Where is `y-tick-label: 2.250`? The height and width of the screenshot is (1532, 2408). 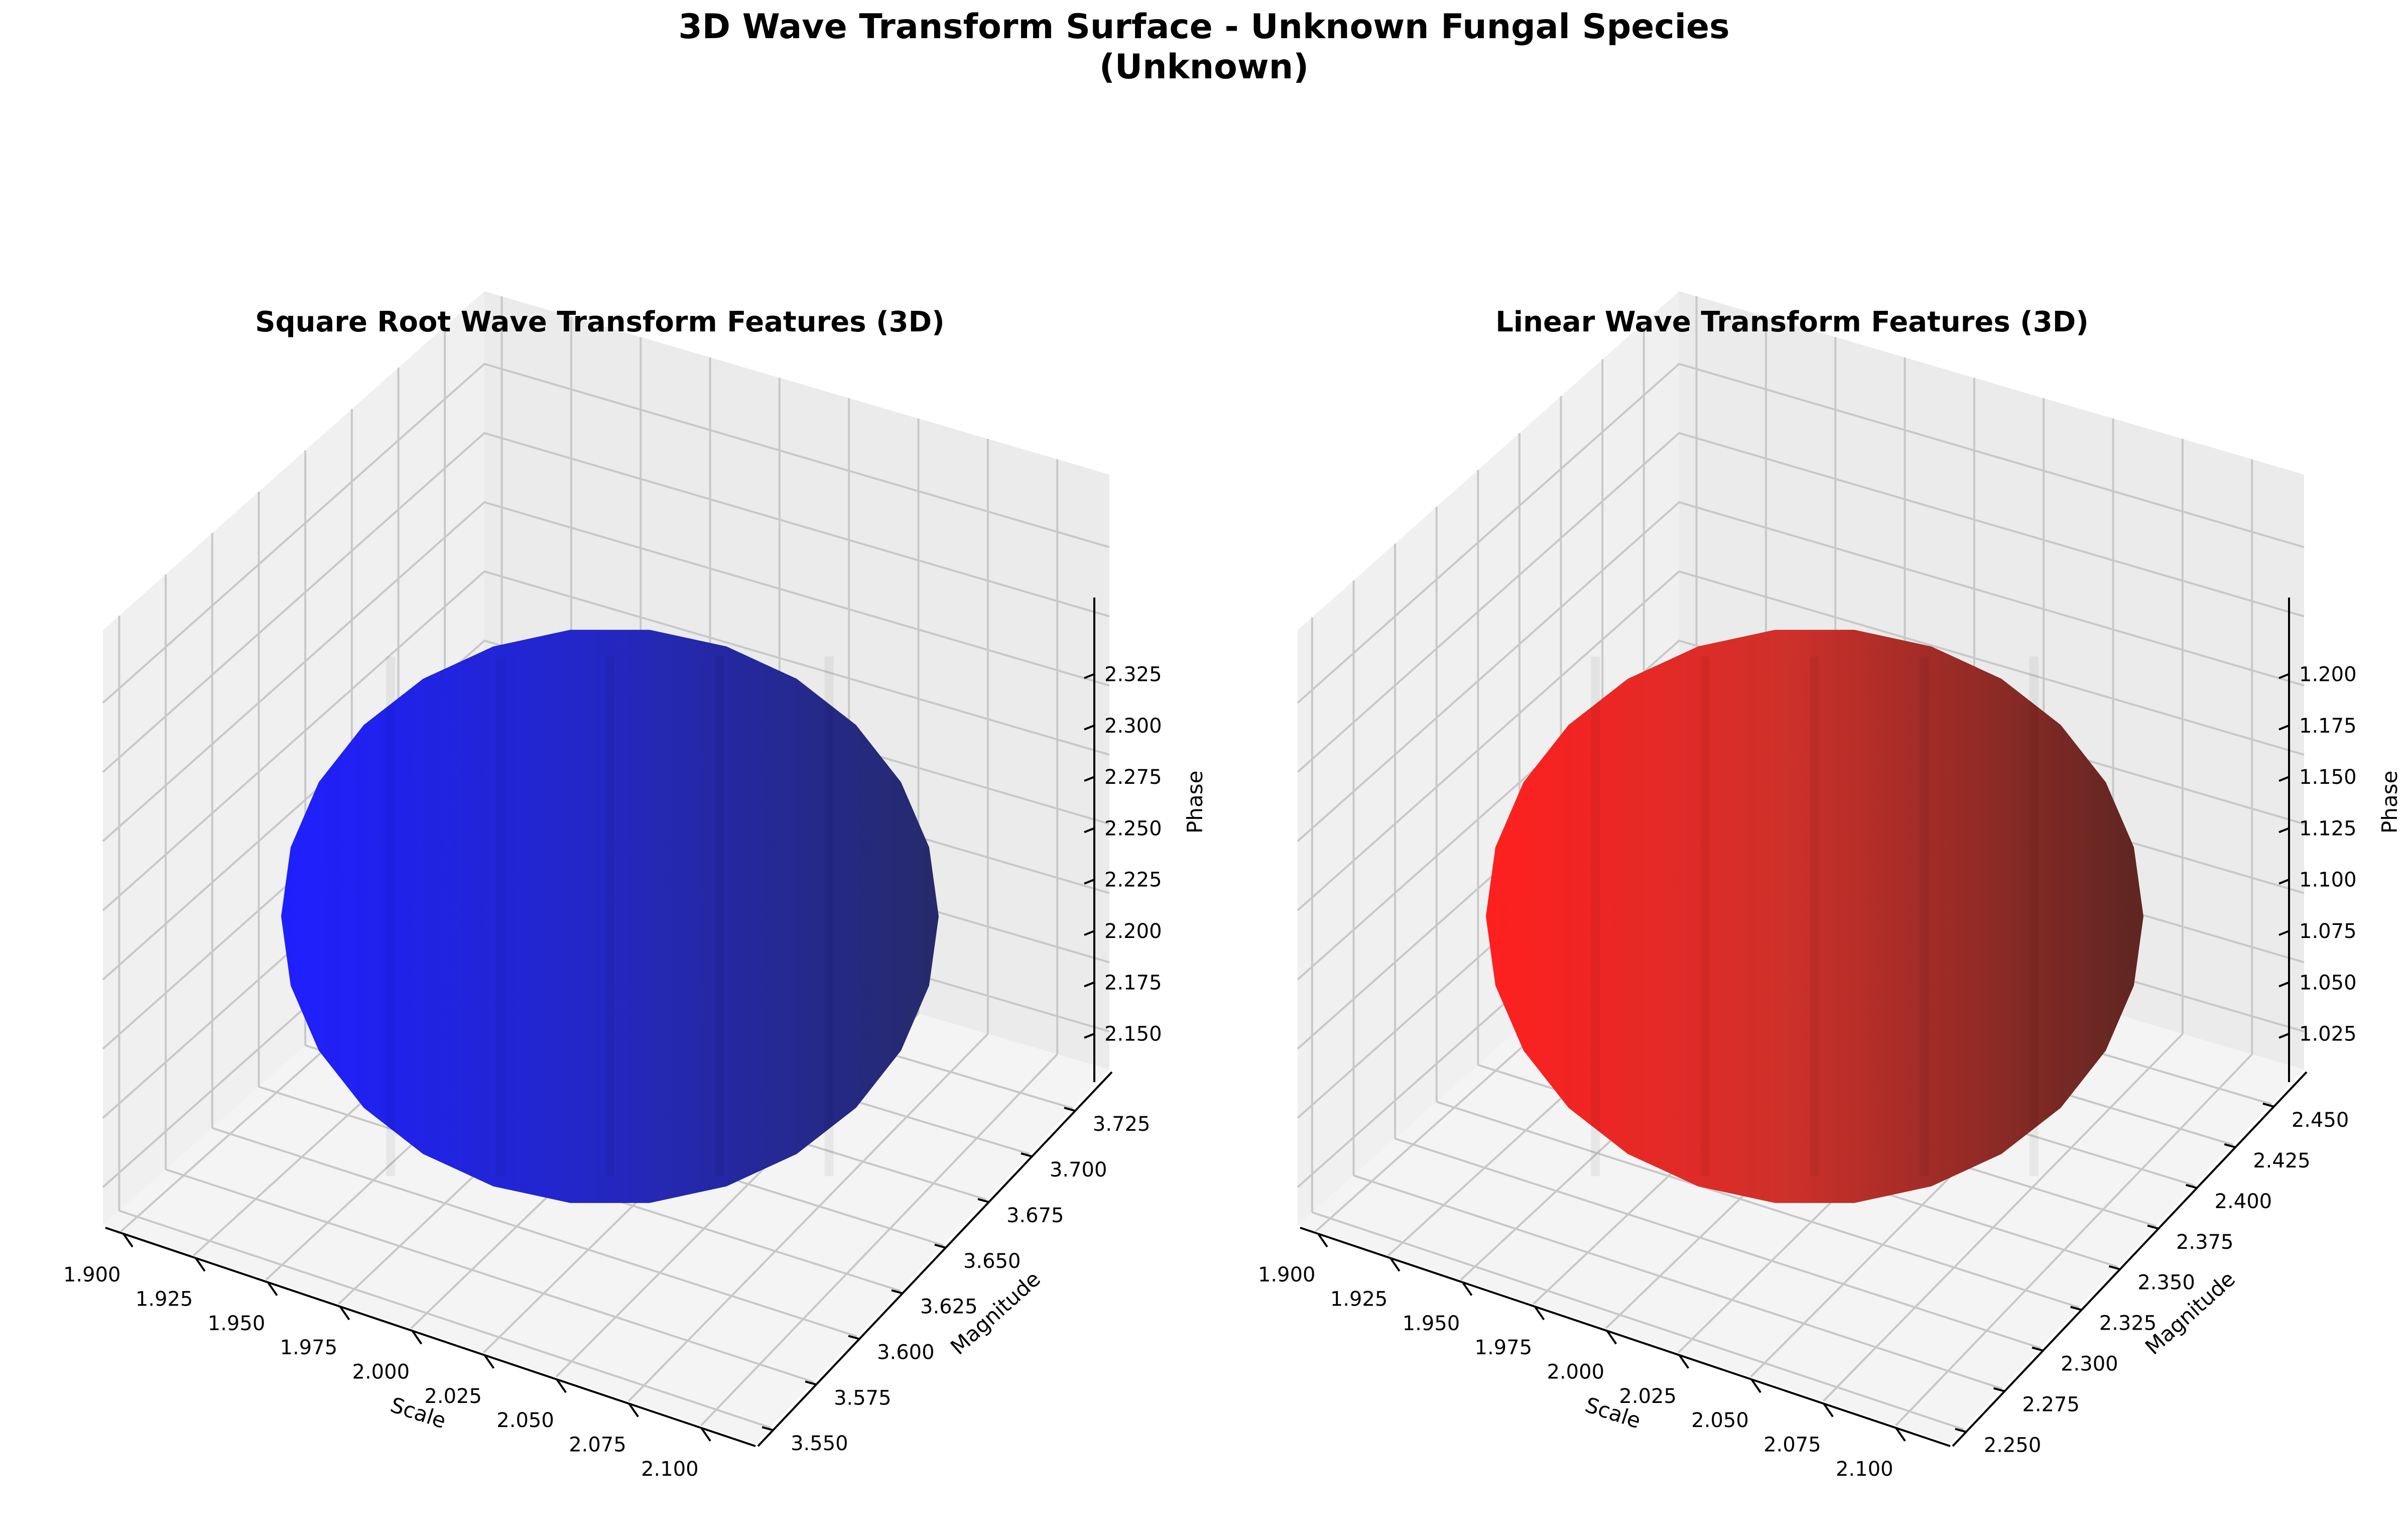
y-tick-label: 2.250 is located at coordinates (2013, 1445).